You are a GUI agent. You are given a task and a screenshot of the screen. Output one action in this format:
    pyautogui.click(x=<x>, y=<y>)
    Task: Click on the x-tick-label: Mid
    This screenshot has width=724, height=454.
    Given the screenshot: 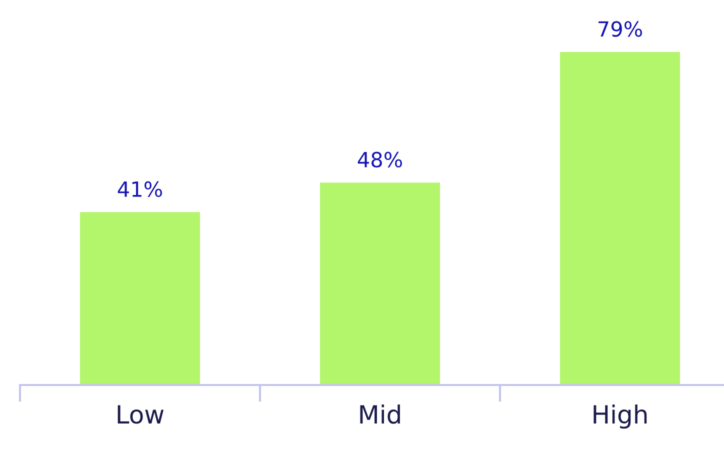 What is the action you would take?
    pyautogui.click(x=380, y=414)
    